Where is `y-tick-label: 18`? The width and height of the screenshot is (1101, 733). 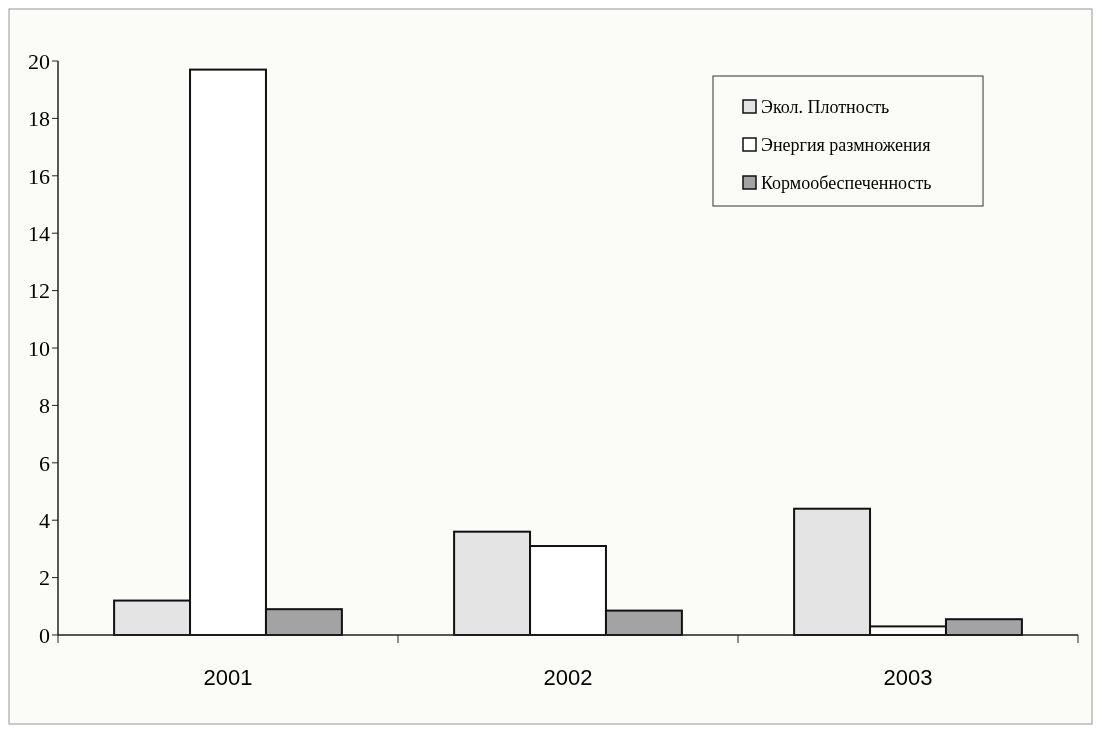
y-tick-label: 18 is located at coordinates (39, 119).